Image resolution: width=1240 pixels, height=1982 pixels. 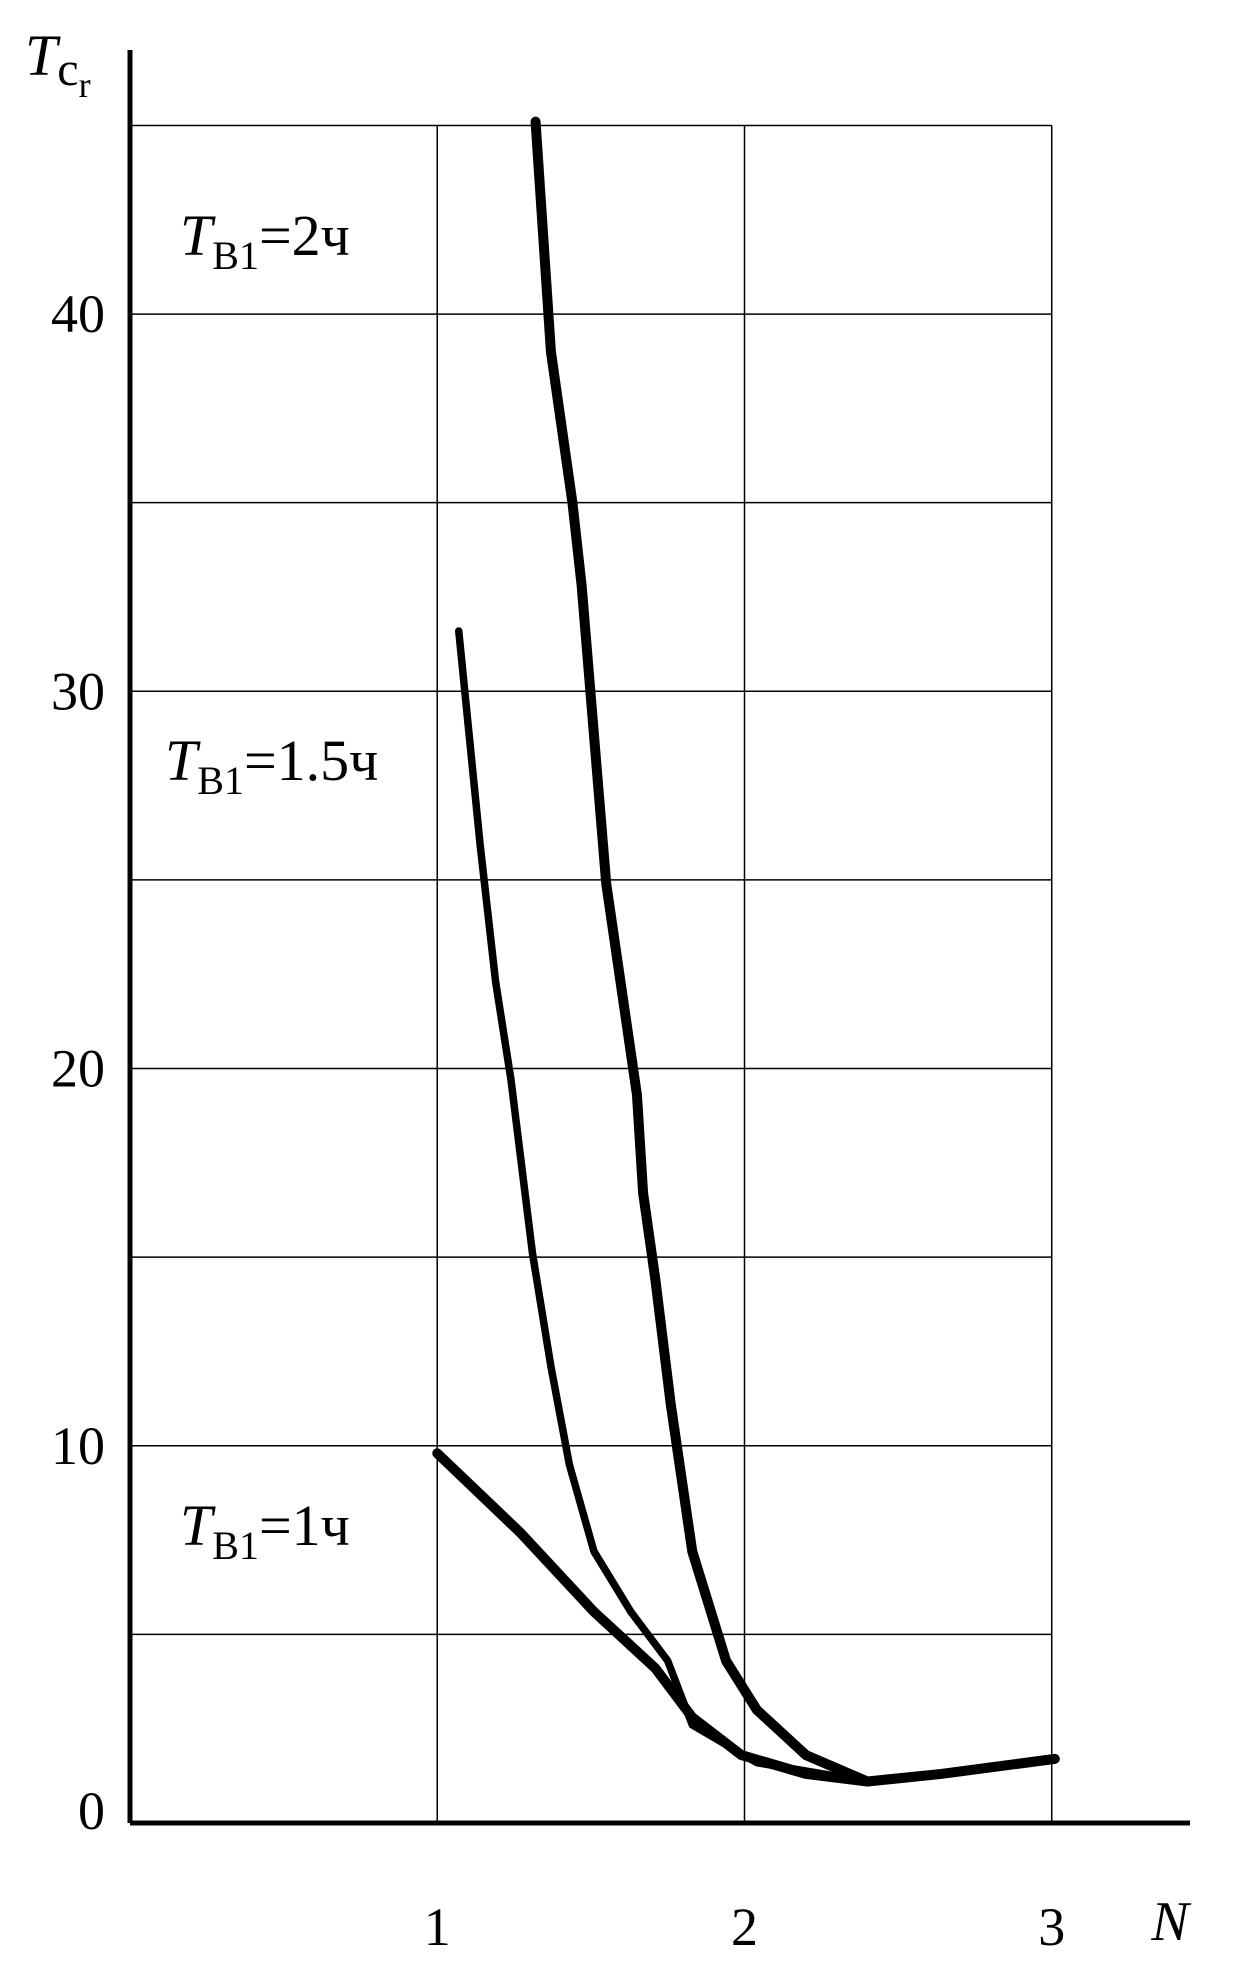 I want to click on y-label-subscript: c, so click(x=67, y=69).